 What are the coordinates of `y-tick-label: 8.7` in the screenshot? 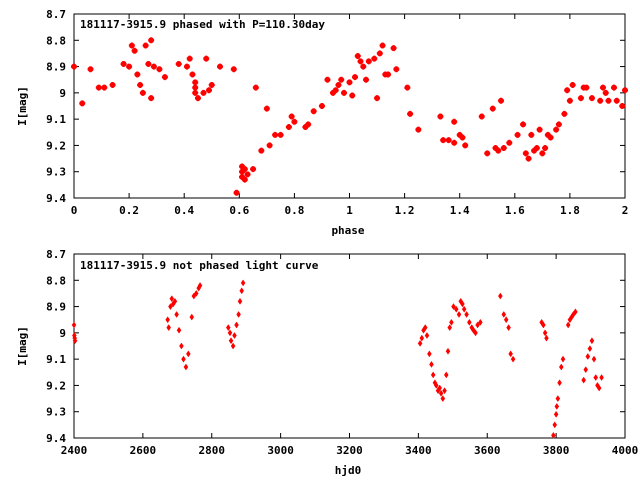 It's located at (56, 14).